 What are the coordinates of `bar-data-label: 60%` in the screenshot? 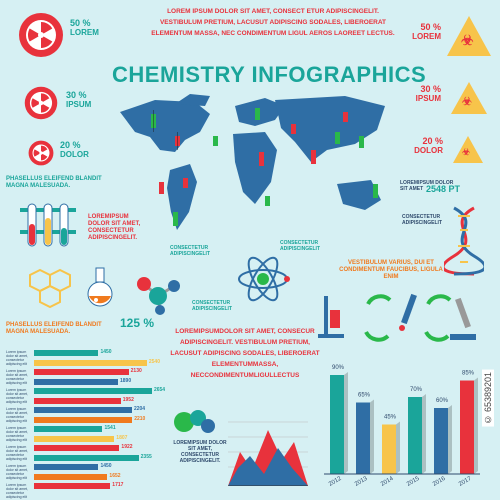 It's located at (442, 401).